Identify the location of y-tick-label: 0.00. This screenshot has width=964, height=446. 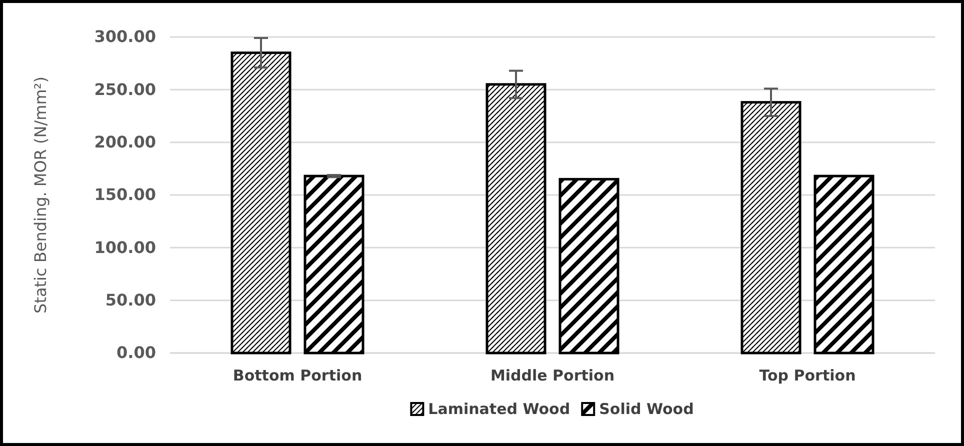
(136, 352).